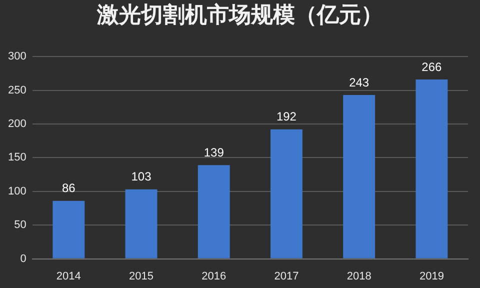 The width and height of the screenshot is (480, 288). What do you see at coordinates (214, 276) in the screenshot?
I see `x-tick-label: 2016` at bounding box center [214, 276].